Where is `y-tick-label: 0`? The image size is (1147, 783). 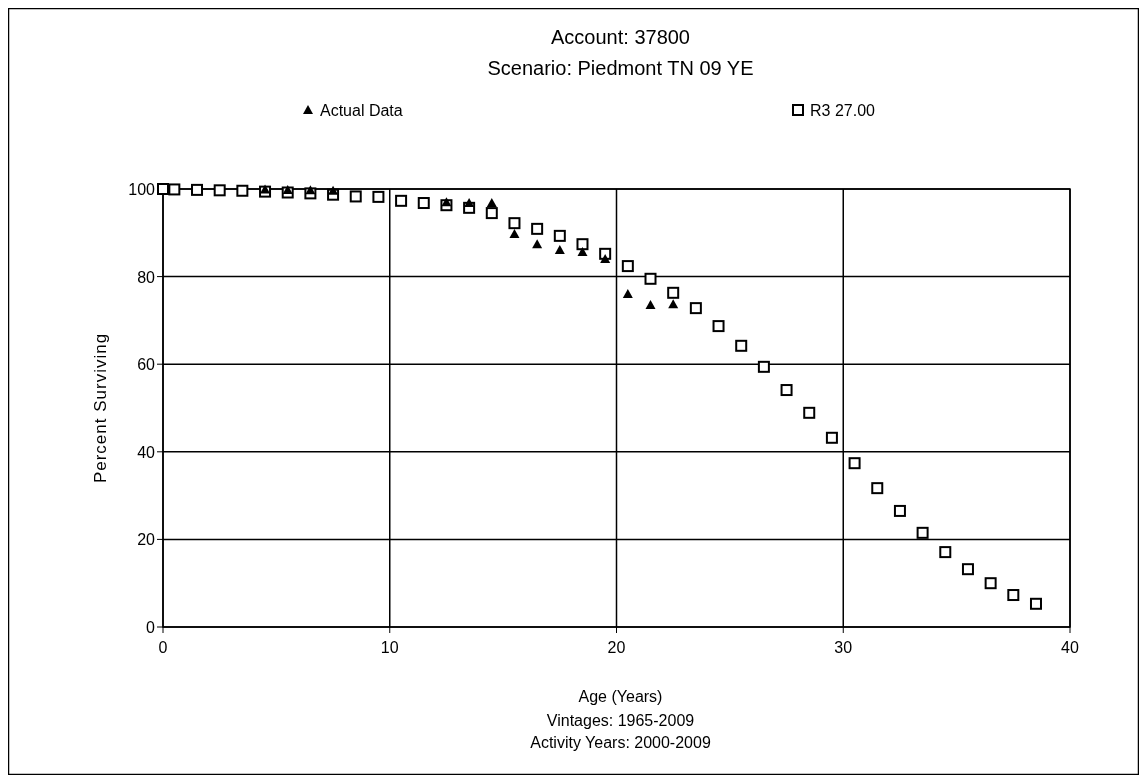
y-tick-label: 0 is located at coordinates (151, 627).